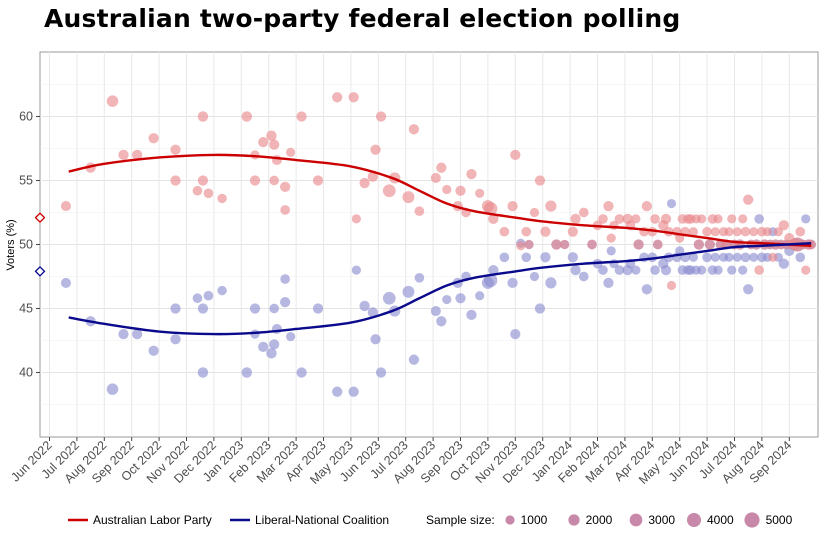 This screenshot has height=537, width=824. I want to click on coalition-election-result-marker, so click(40, 271).